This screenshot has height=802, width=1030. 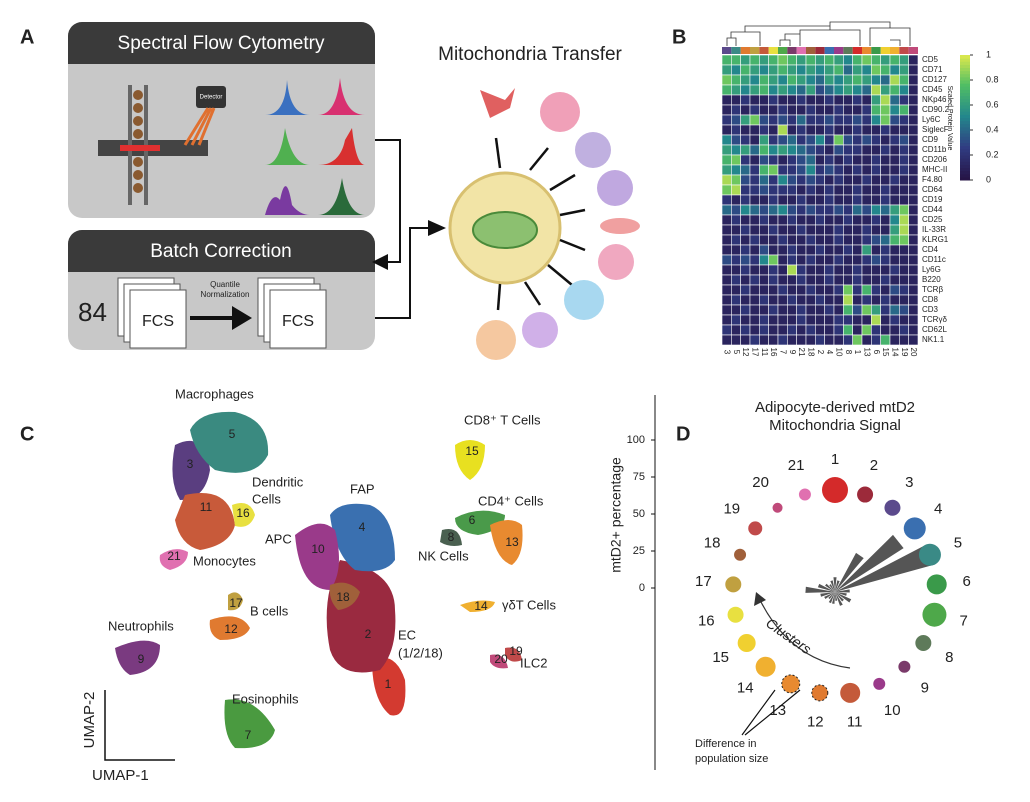 What do you see at coordinates (833, 598) in the screenshot?
I see `radial-bar` at bounding box center [833, 598].